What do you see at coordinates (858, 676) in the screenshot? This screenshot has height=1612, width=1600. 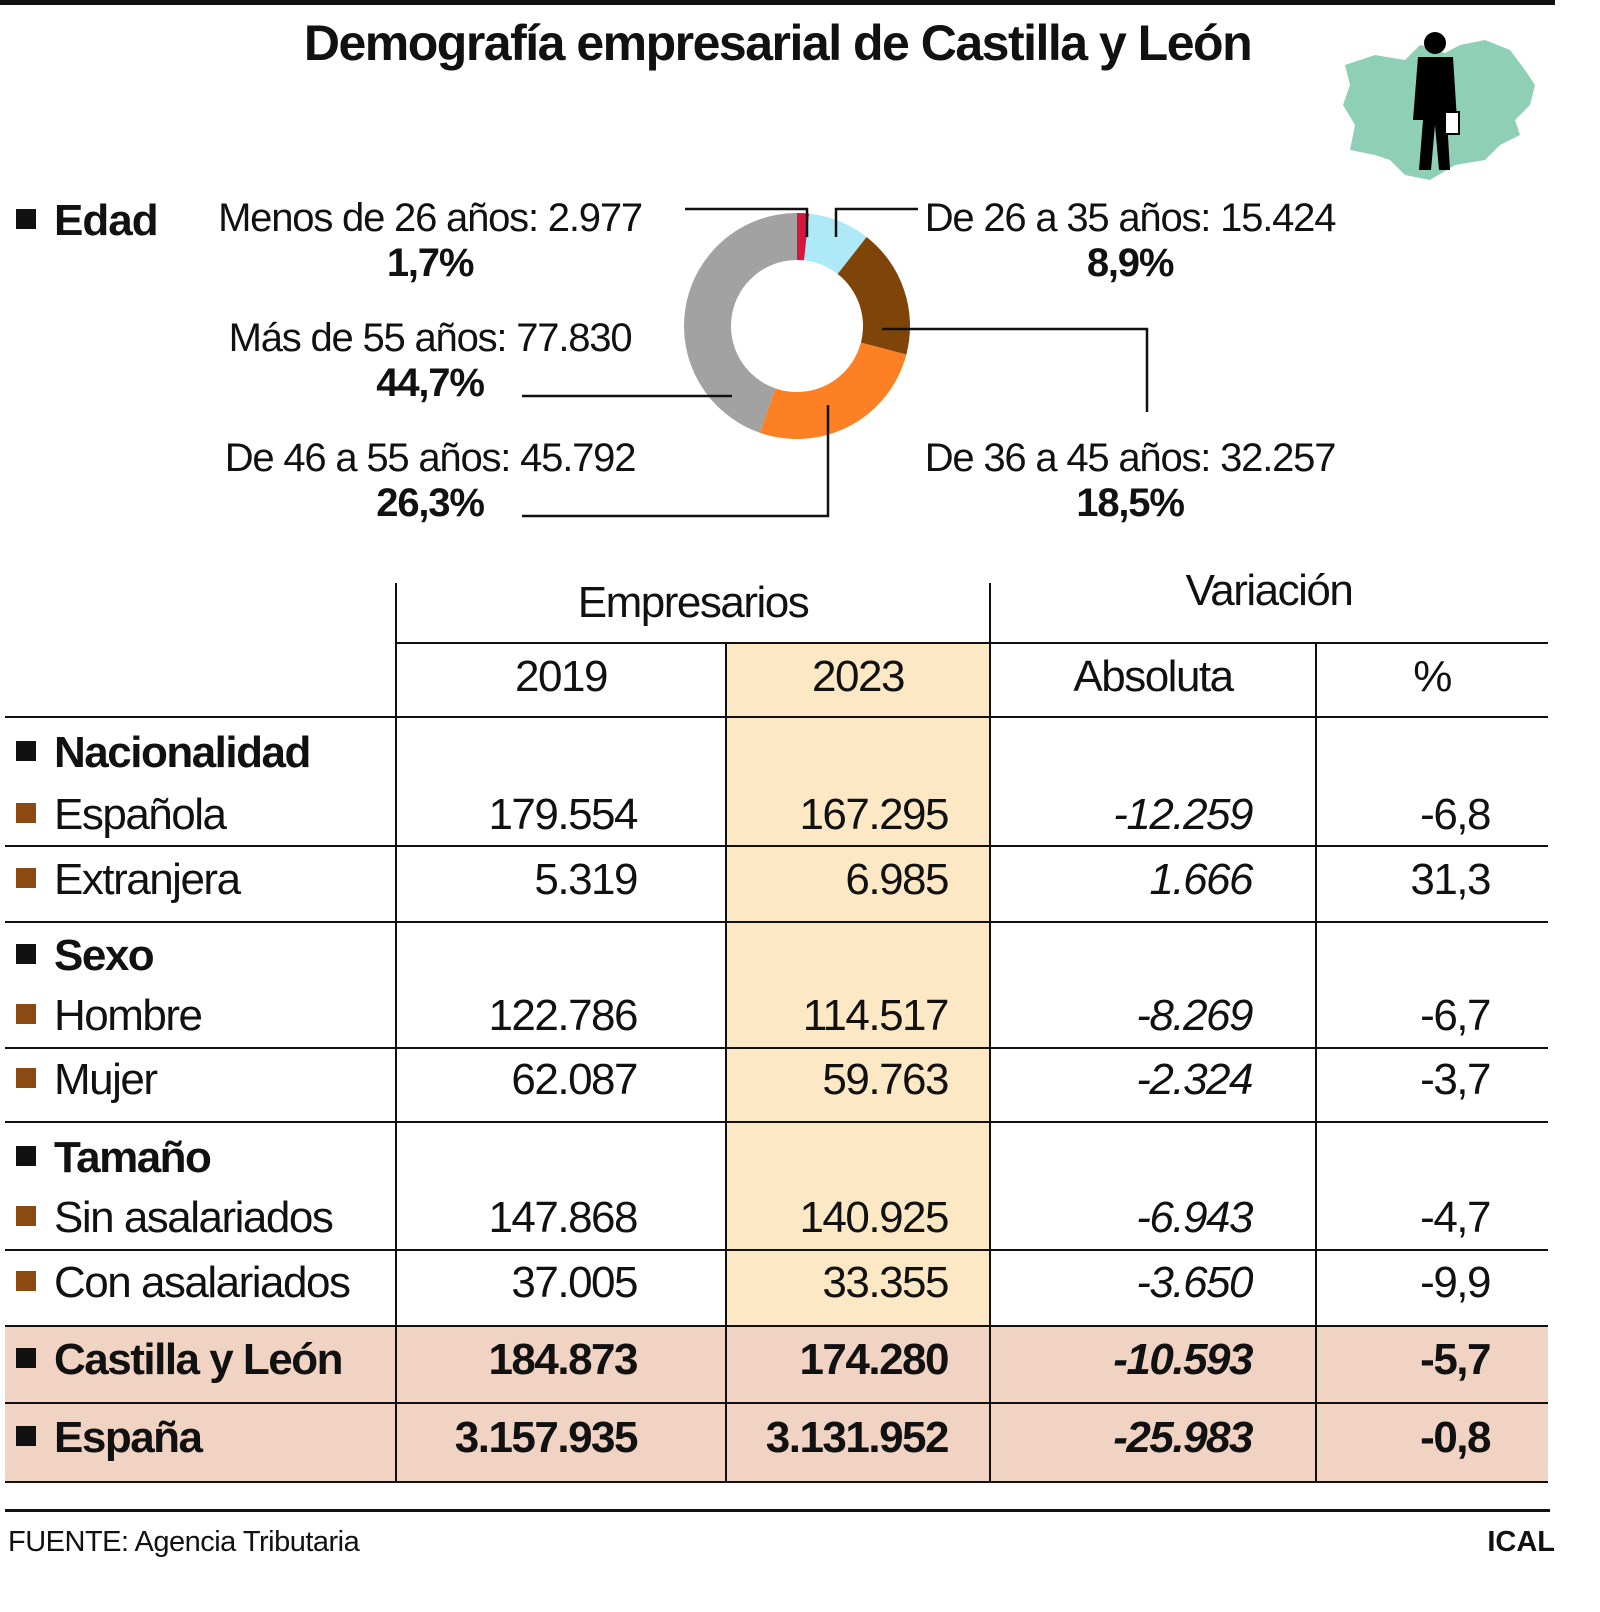 I see `column-header-1: 2023` at bounding box center [858, 676].